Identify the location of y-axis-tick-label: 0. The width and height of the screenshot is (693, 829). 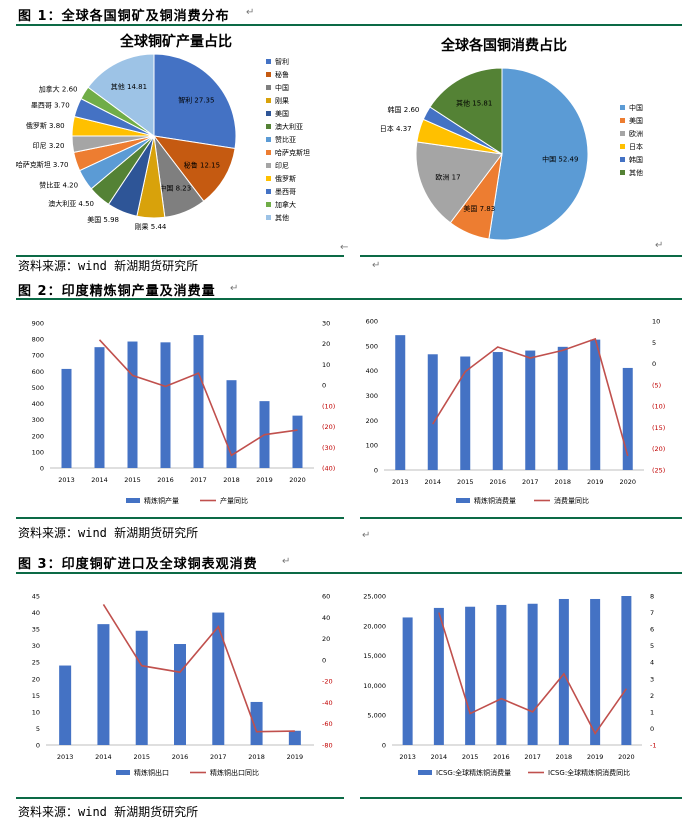
(384, 746).